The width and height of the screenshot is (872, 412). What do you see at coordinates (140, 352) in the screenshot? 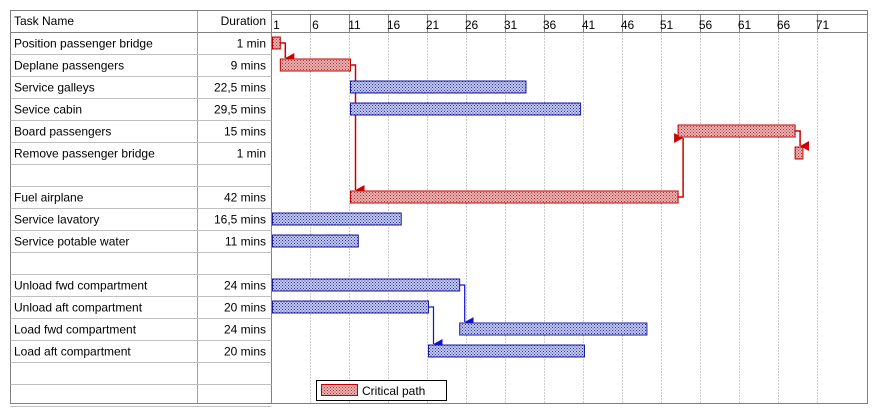
I see `table-row: Load aft compartment 20 mins` at bounding box center [140, 352].